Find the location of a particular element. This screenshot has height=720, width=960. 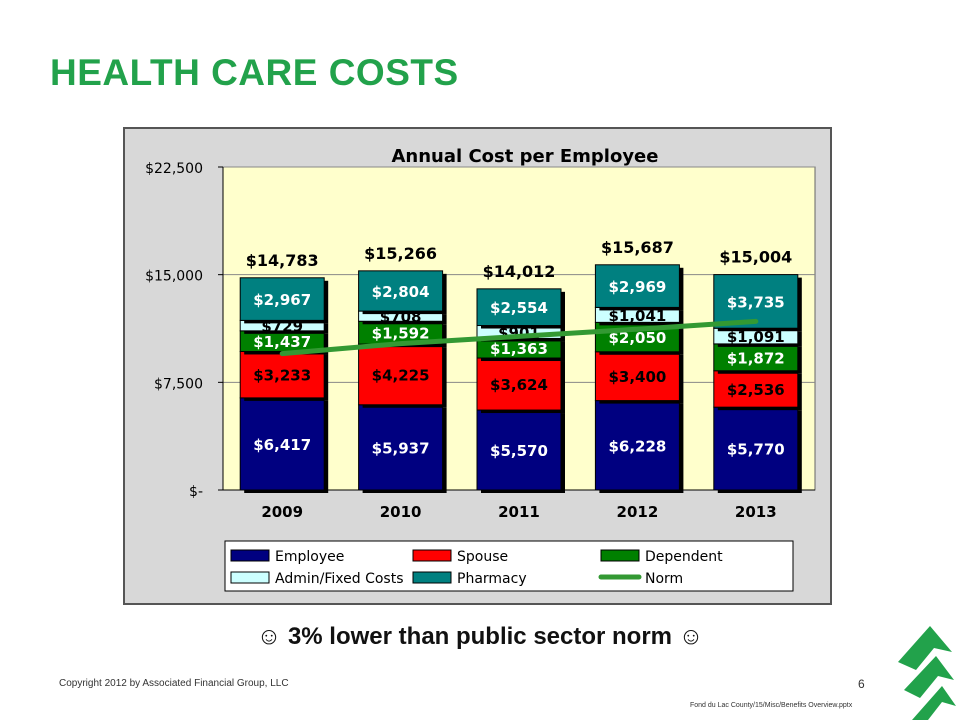

x-tick-label: 2010 is located at coordinates (401, 512).